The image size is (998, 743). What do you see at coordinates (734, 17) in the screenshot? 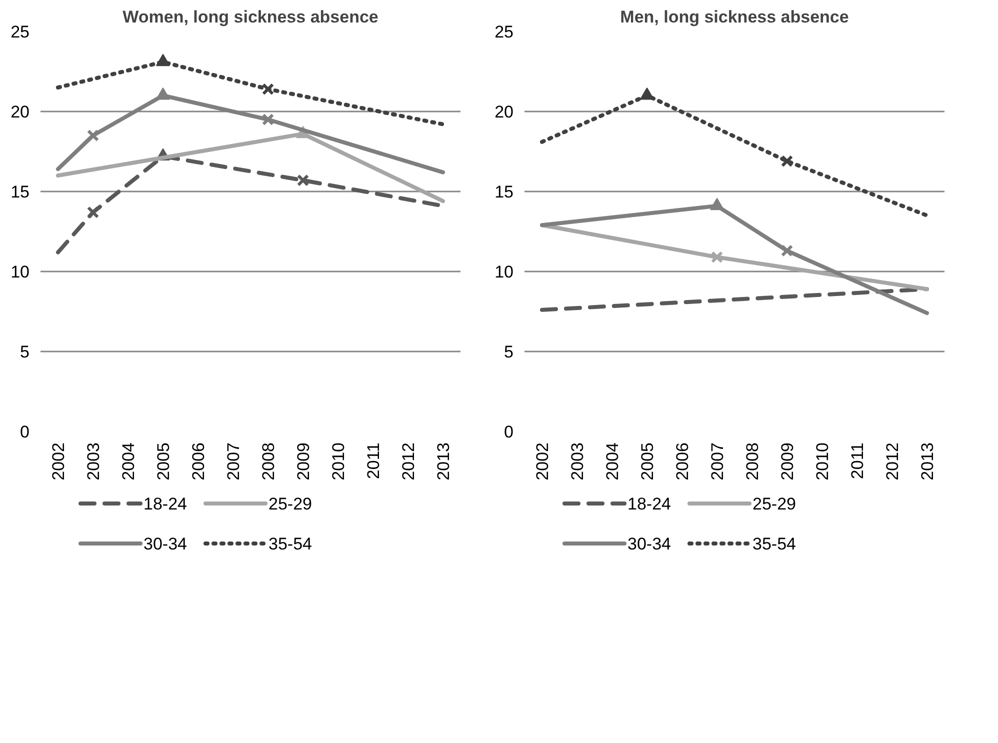
I see `chart-title: Men, long sickness absence` at bounding box center [734, 17].